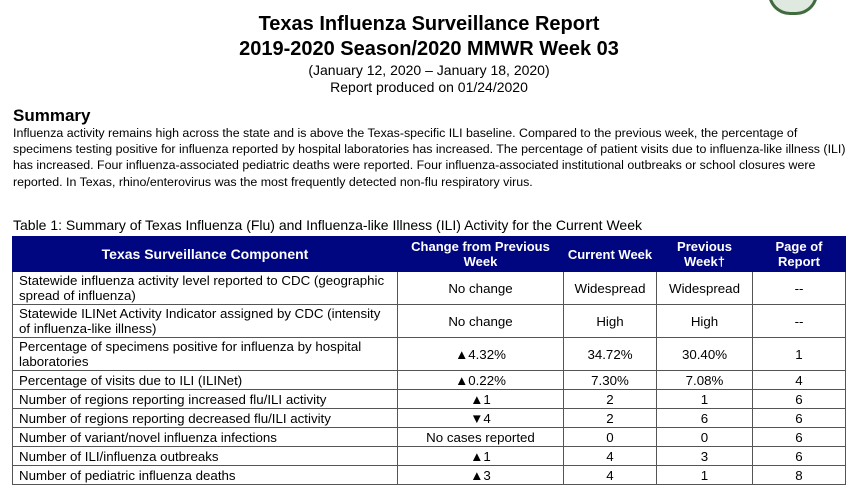 The height and width of the screenshot is (496, 858). I want to click on report-date-range: (January 12, 2020 – January 18, 2020), so click(429, 70).